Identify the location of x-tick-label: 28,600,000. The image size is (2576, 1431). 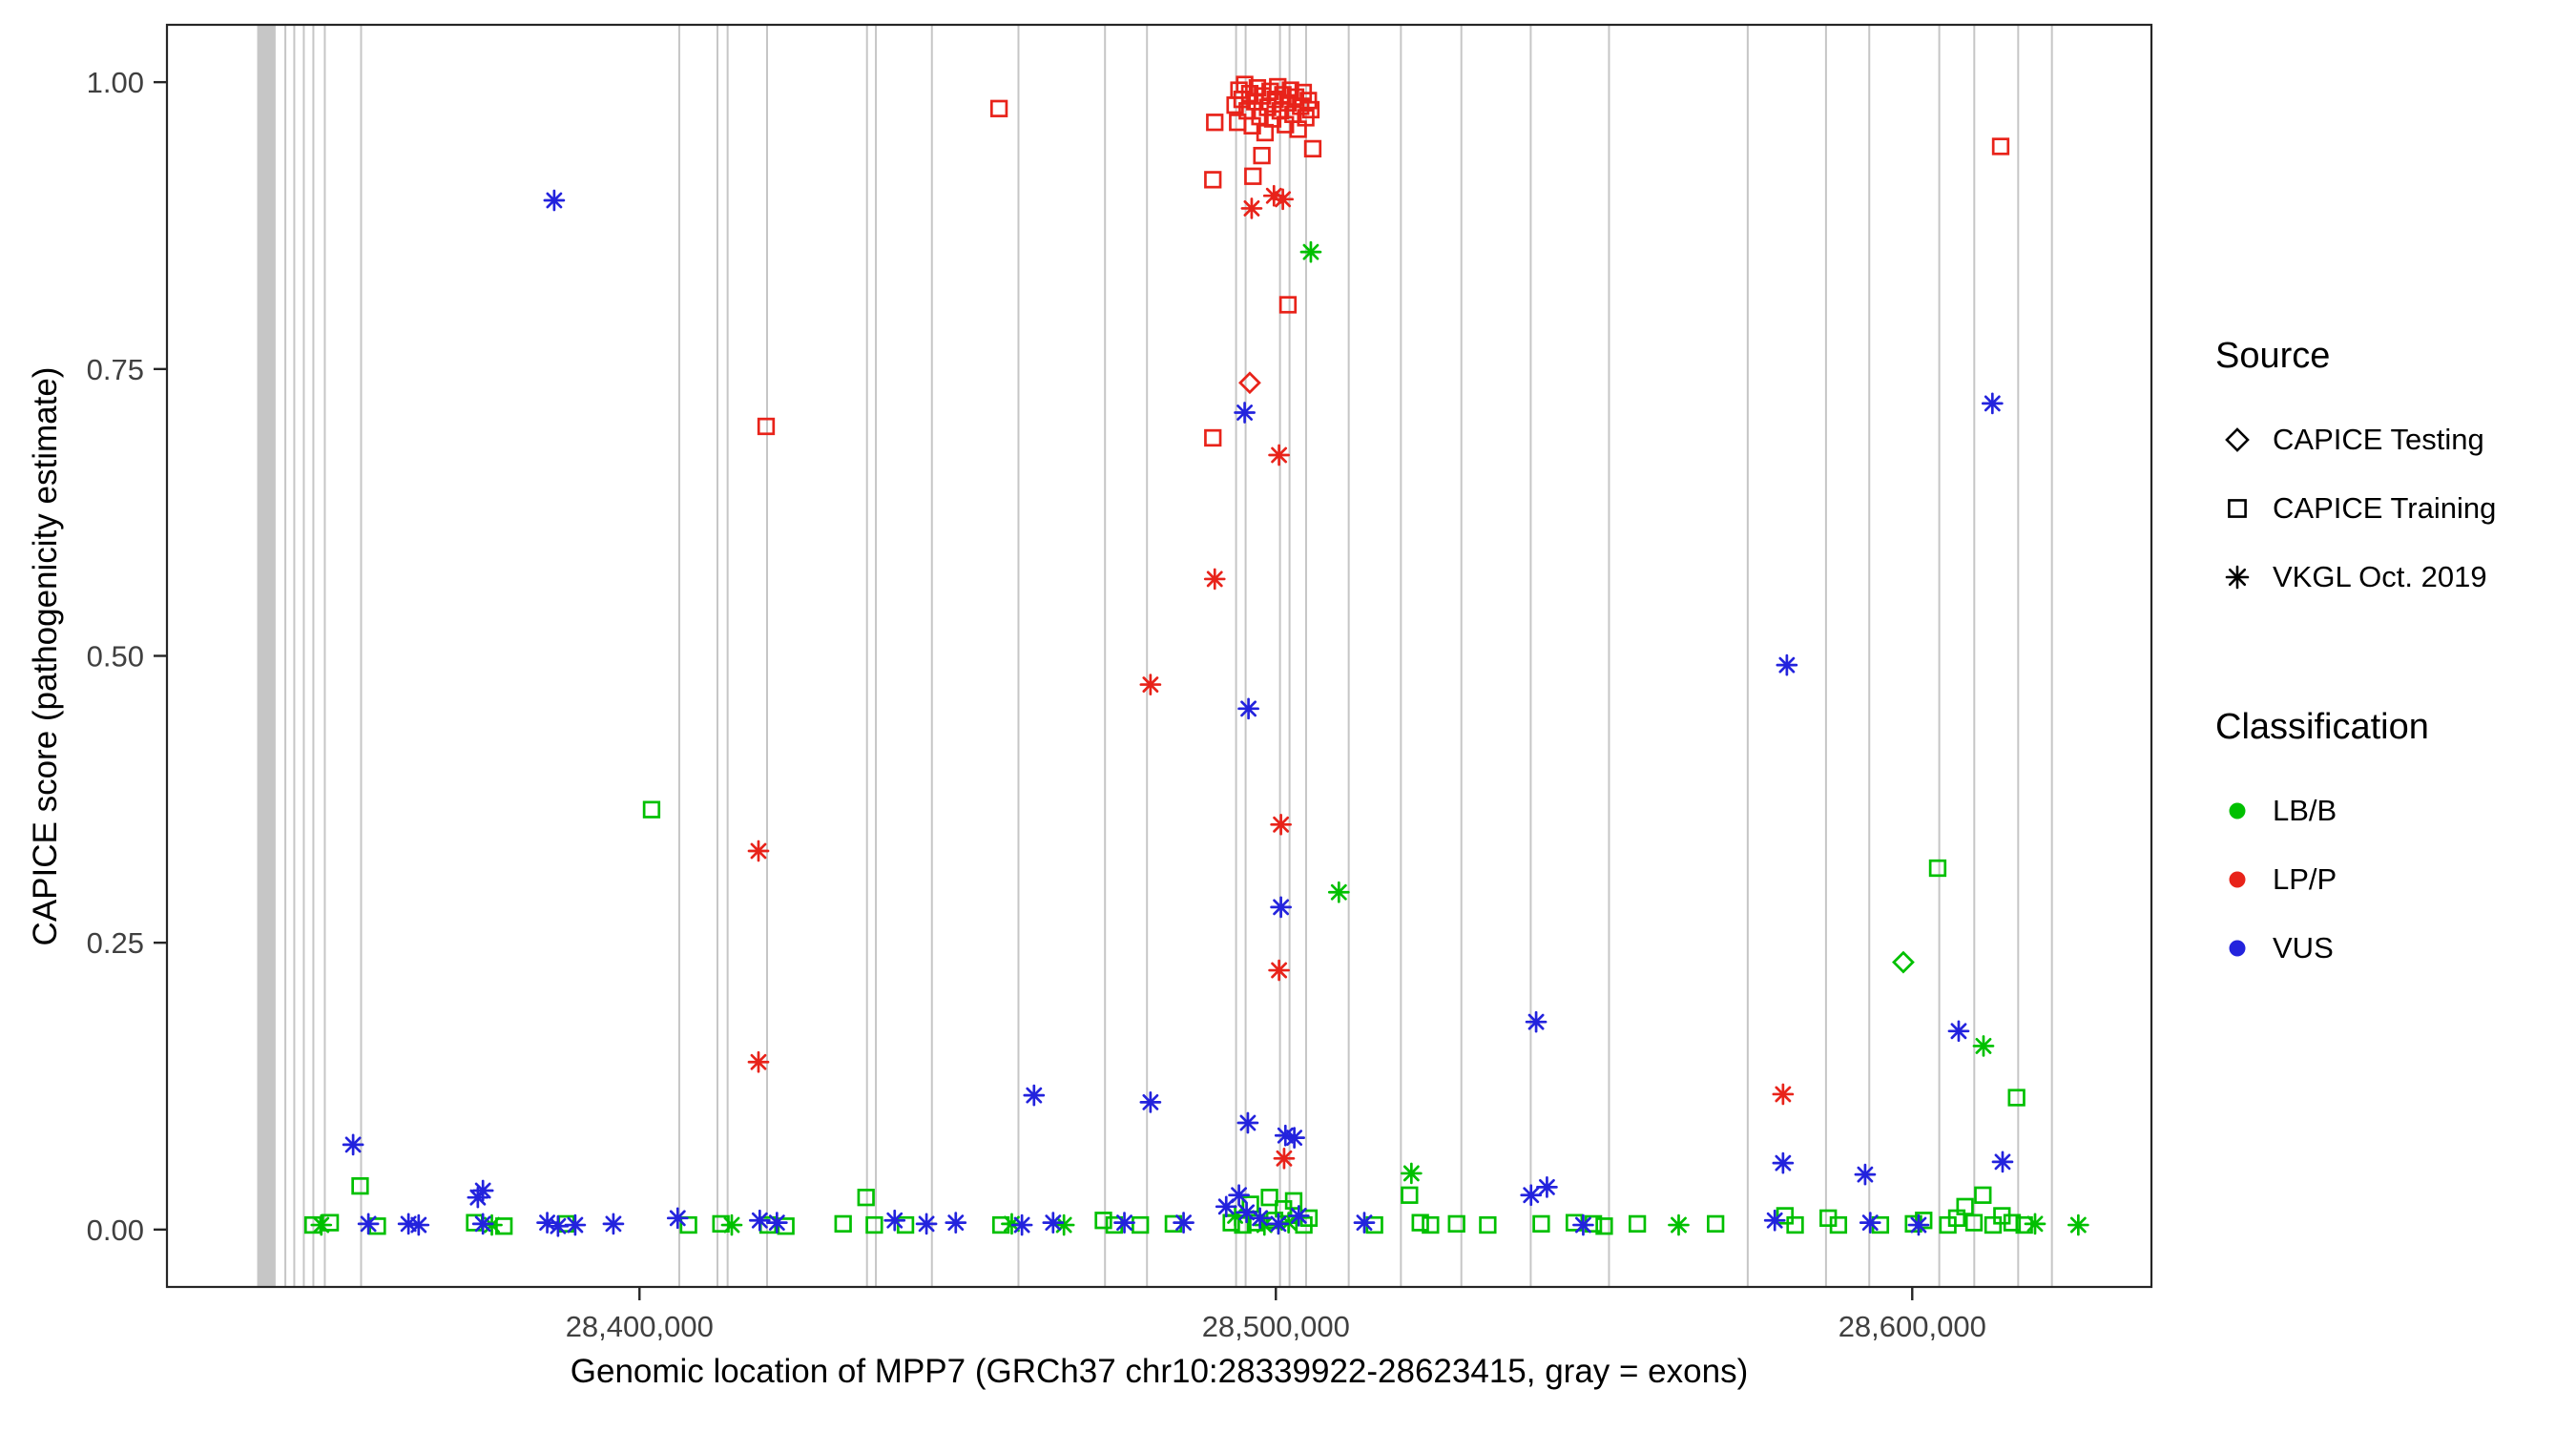
(1912, 1327).